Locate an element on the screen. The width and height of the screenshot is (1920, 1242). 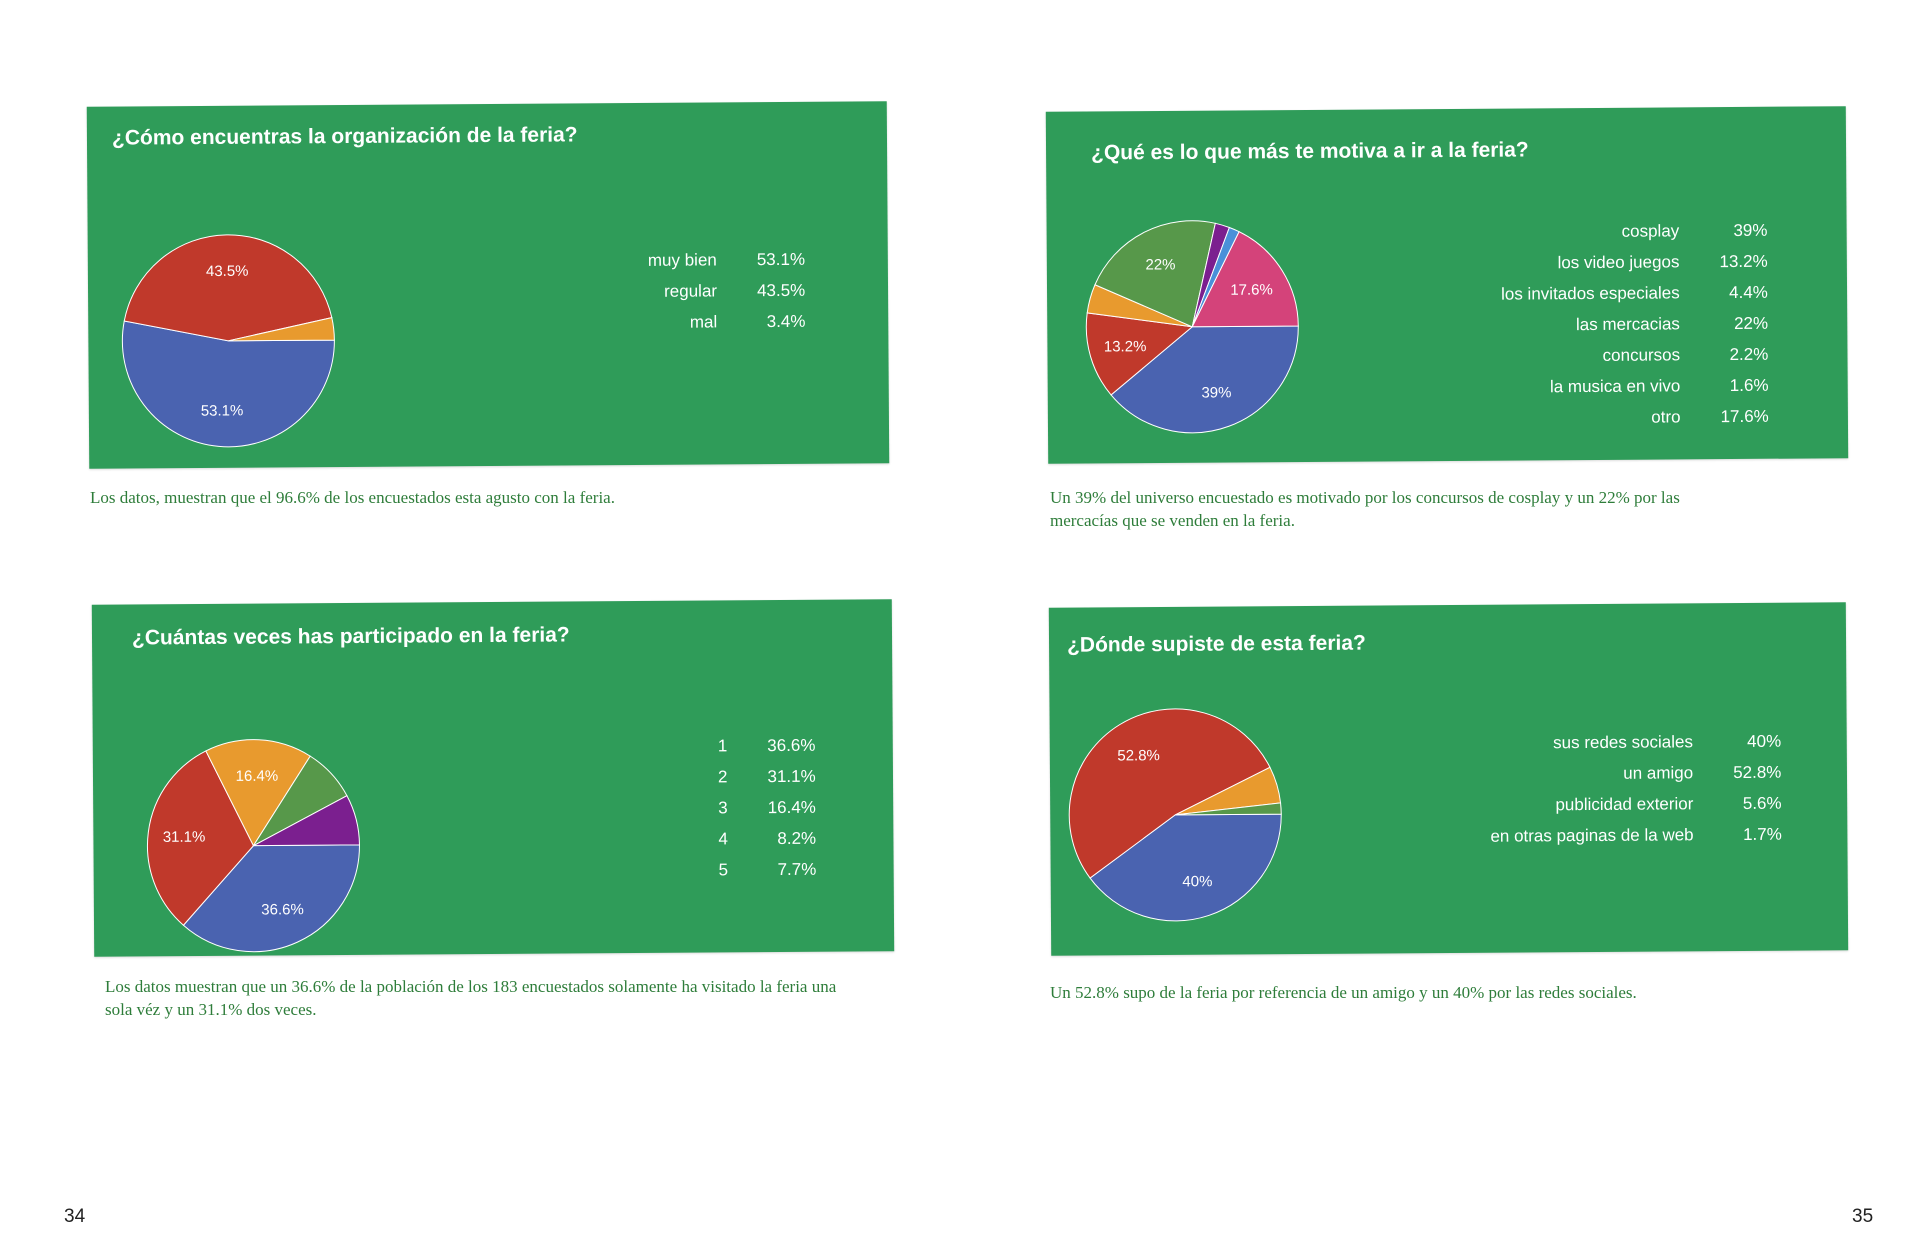
legend-label: otro is located at coordinates (1666, 416).